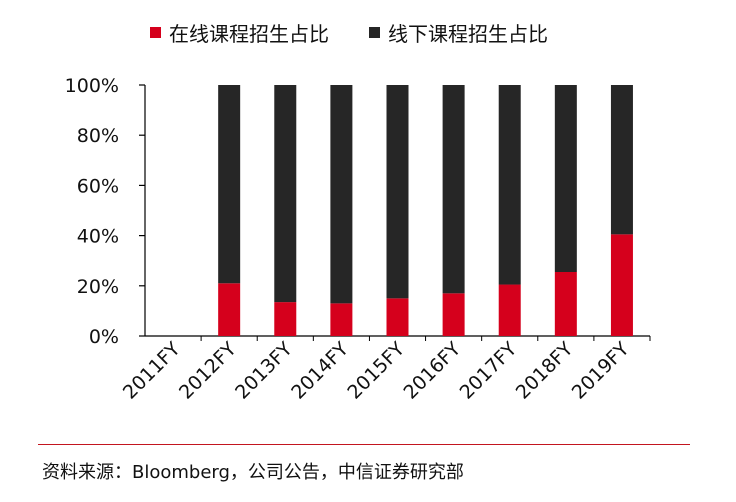 This screenshot has height=502, width=736. I want to click on legend-label-offline: 线下课程招生占比, so click(468, 34).